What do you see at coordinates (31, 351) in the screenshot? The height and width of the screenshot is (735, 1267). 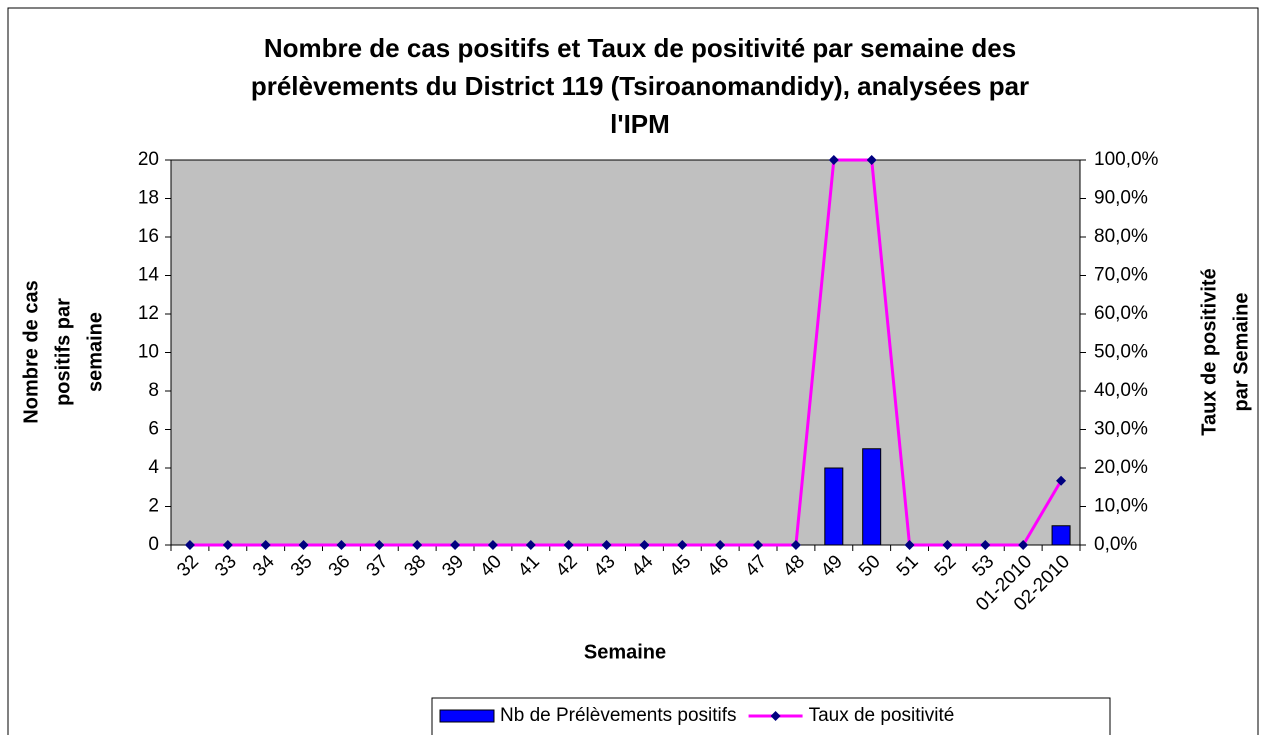 I see `y-axis-title: Nombre de cas` at bounding box center [31, 351].